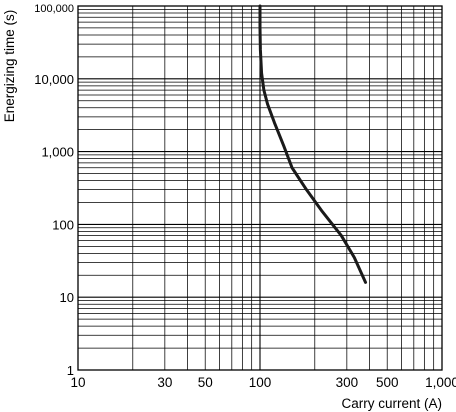  What do you see at coordinates (347, 382) in the screenshot?
I see `x-tick-label: 300` at bounding box center [347, 382].